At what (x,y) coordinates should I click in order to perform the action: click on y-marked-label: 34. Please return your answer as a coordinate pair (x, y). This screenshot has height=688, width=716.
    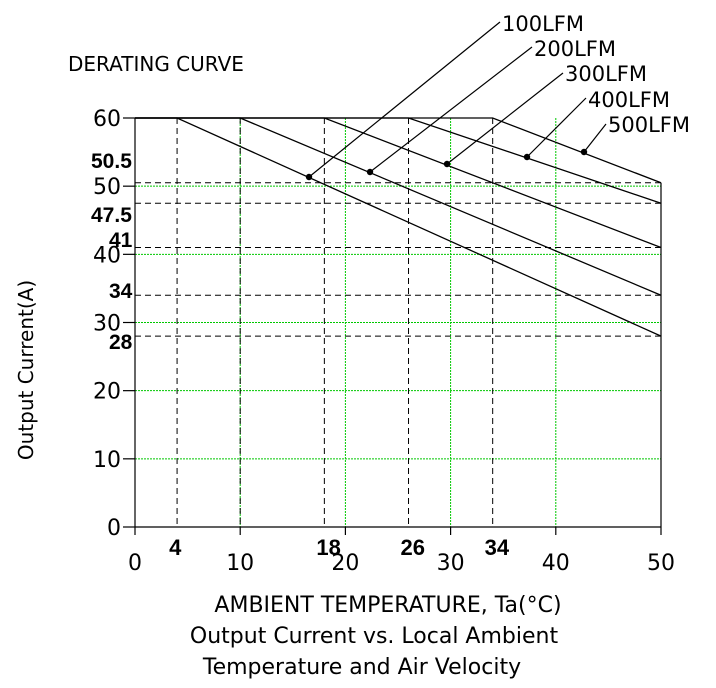
    Looking at the image, I should click on (121, 291).